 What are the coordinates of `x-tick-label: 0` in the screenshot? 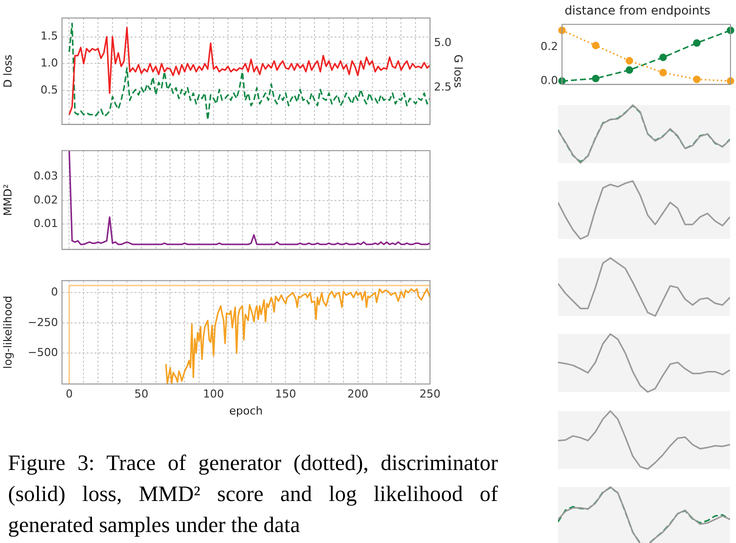 It's located at (69, 393).